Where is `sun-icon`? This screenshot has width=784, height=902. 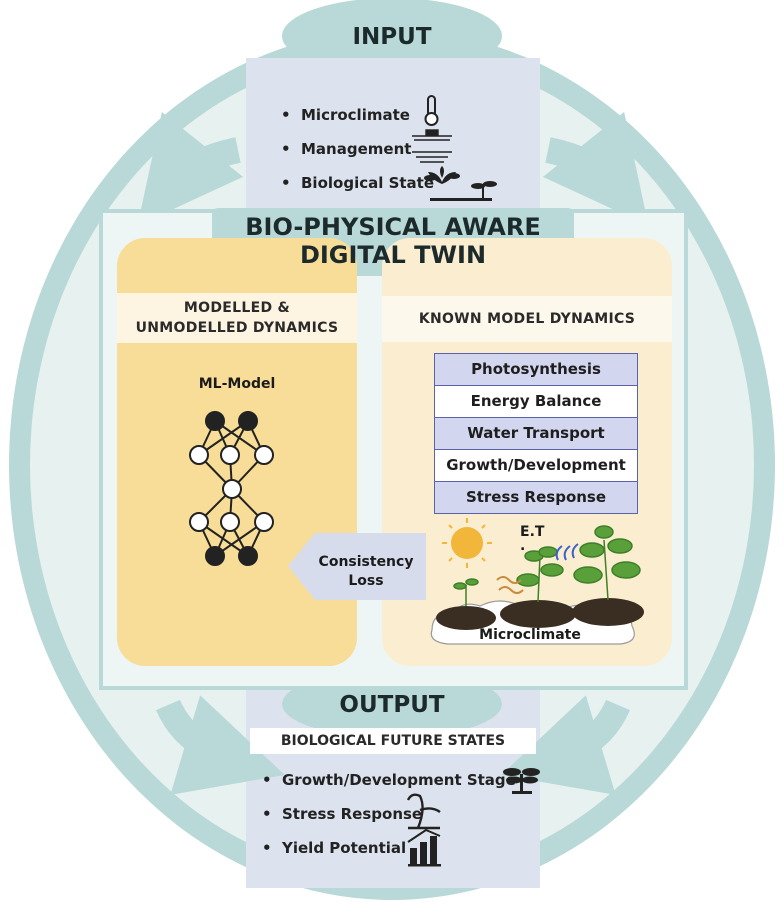 sun-icon is located at coordinates (467, 543).